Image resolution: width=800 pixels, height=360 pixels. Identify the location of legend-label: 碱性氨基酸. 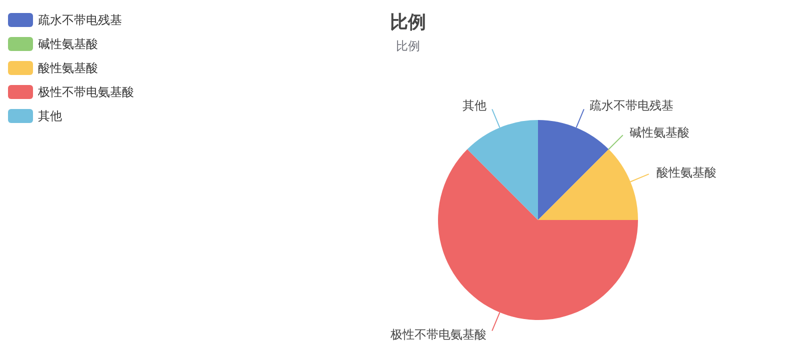
(68, 44).